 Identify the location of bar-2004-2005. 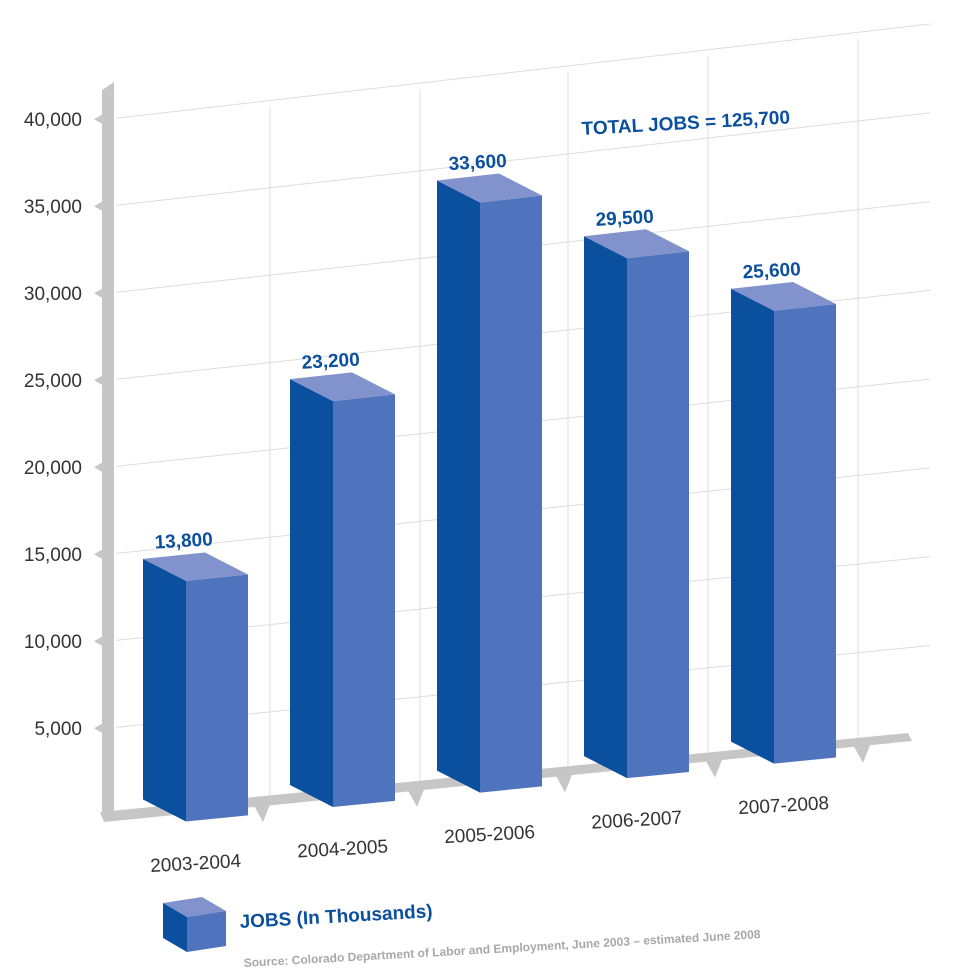
(342, 589).